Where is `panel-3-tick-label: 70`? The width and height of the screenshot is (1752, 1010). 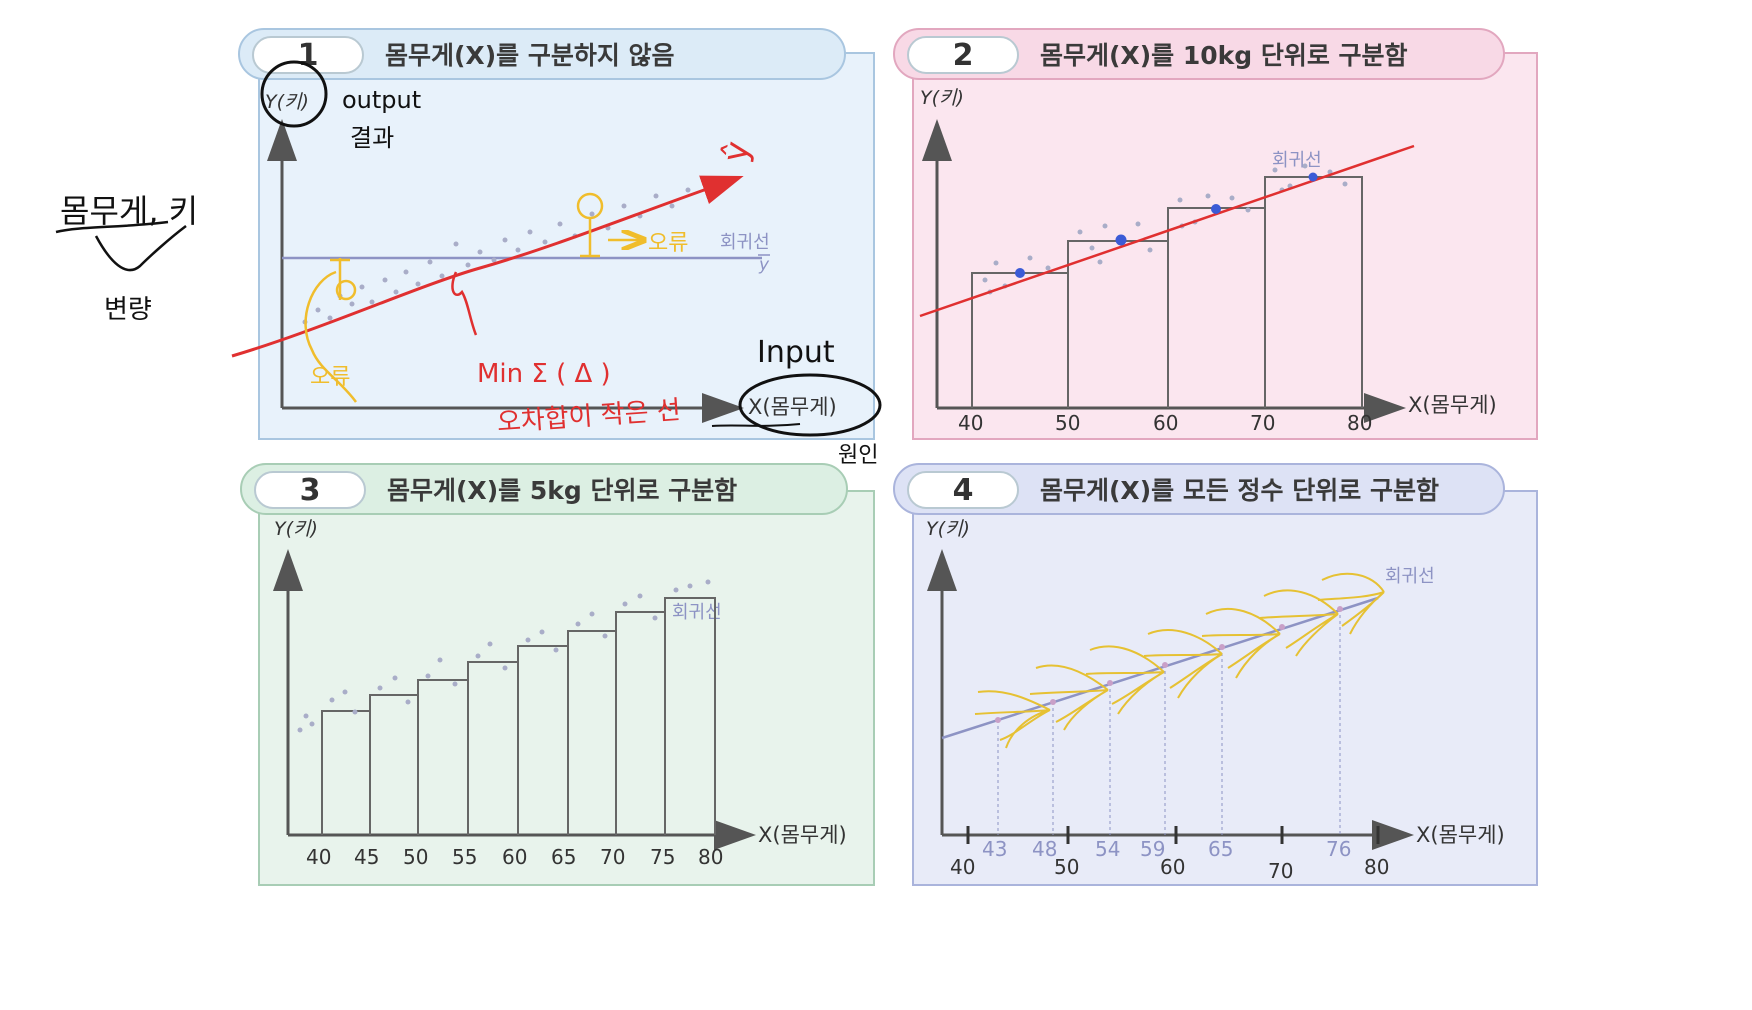 panel-3-tick-label: 70 is located at coordinates (612, 857).